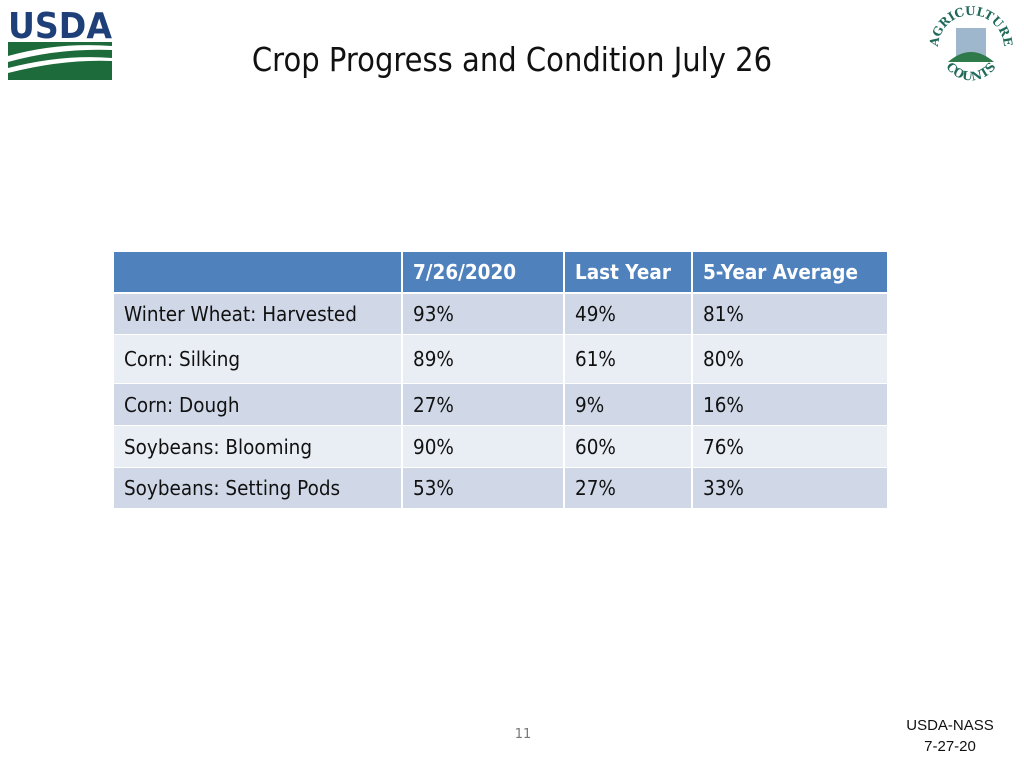  Describe the element at coordinates (971, 44) in the screenshot. I see `ag-counts-logo: AGRICULTURE COUNTS` at that location.